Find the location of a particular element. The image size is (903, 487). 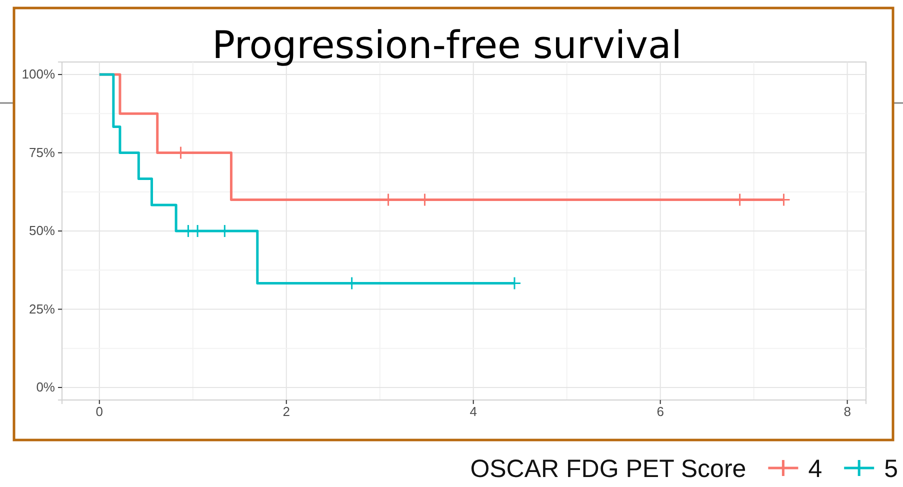

x-tick-label: 2 is located at coordinates (286, 412).